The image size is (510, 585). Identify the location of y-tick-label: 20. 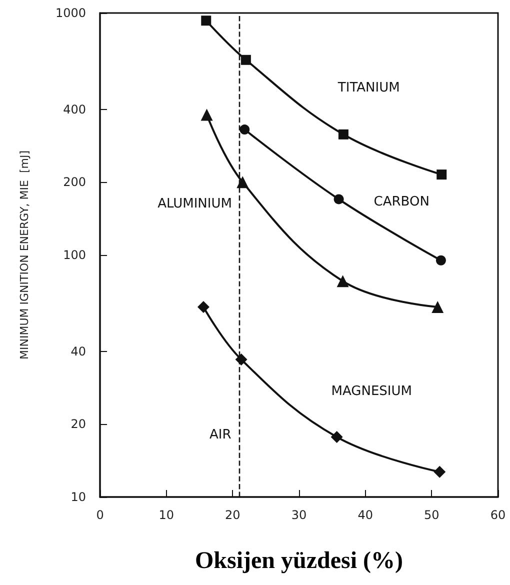
(78, 424).